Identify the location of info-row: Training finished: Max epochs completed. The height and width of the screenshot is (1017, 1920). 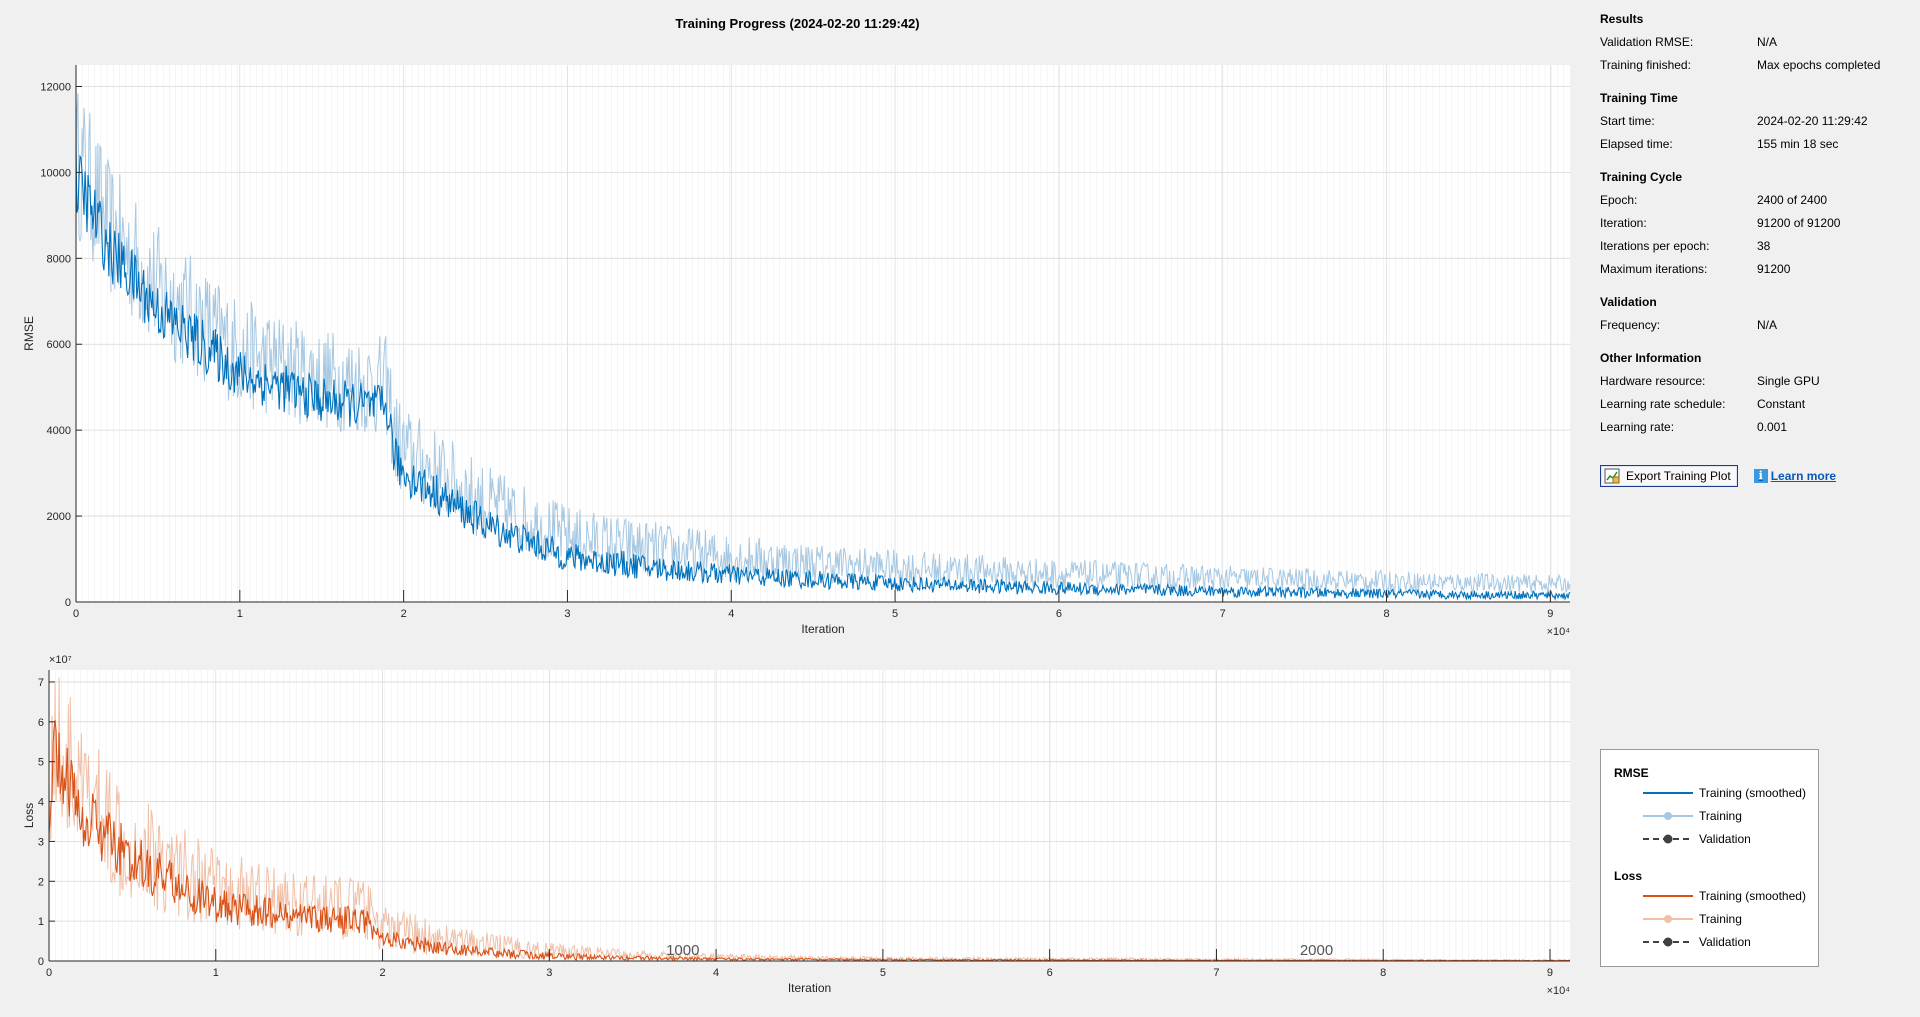
(1760, 65).